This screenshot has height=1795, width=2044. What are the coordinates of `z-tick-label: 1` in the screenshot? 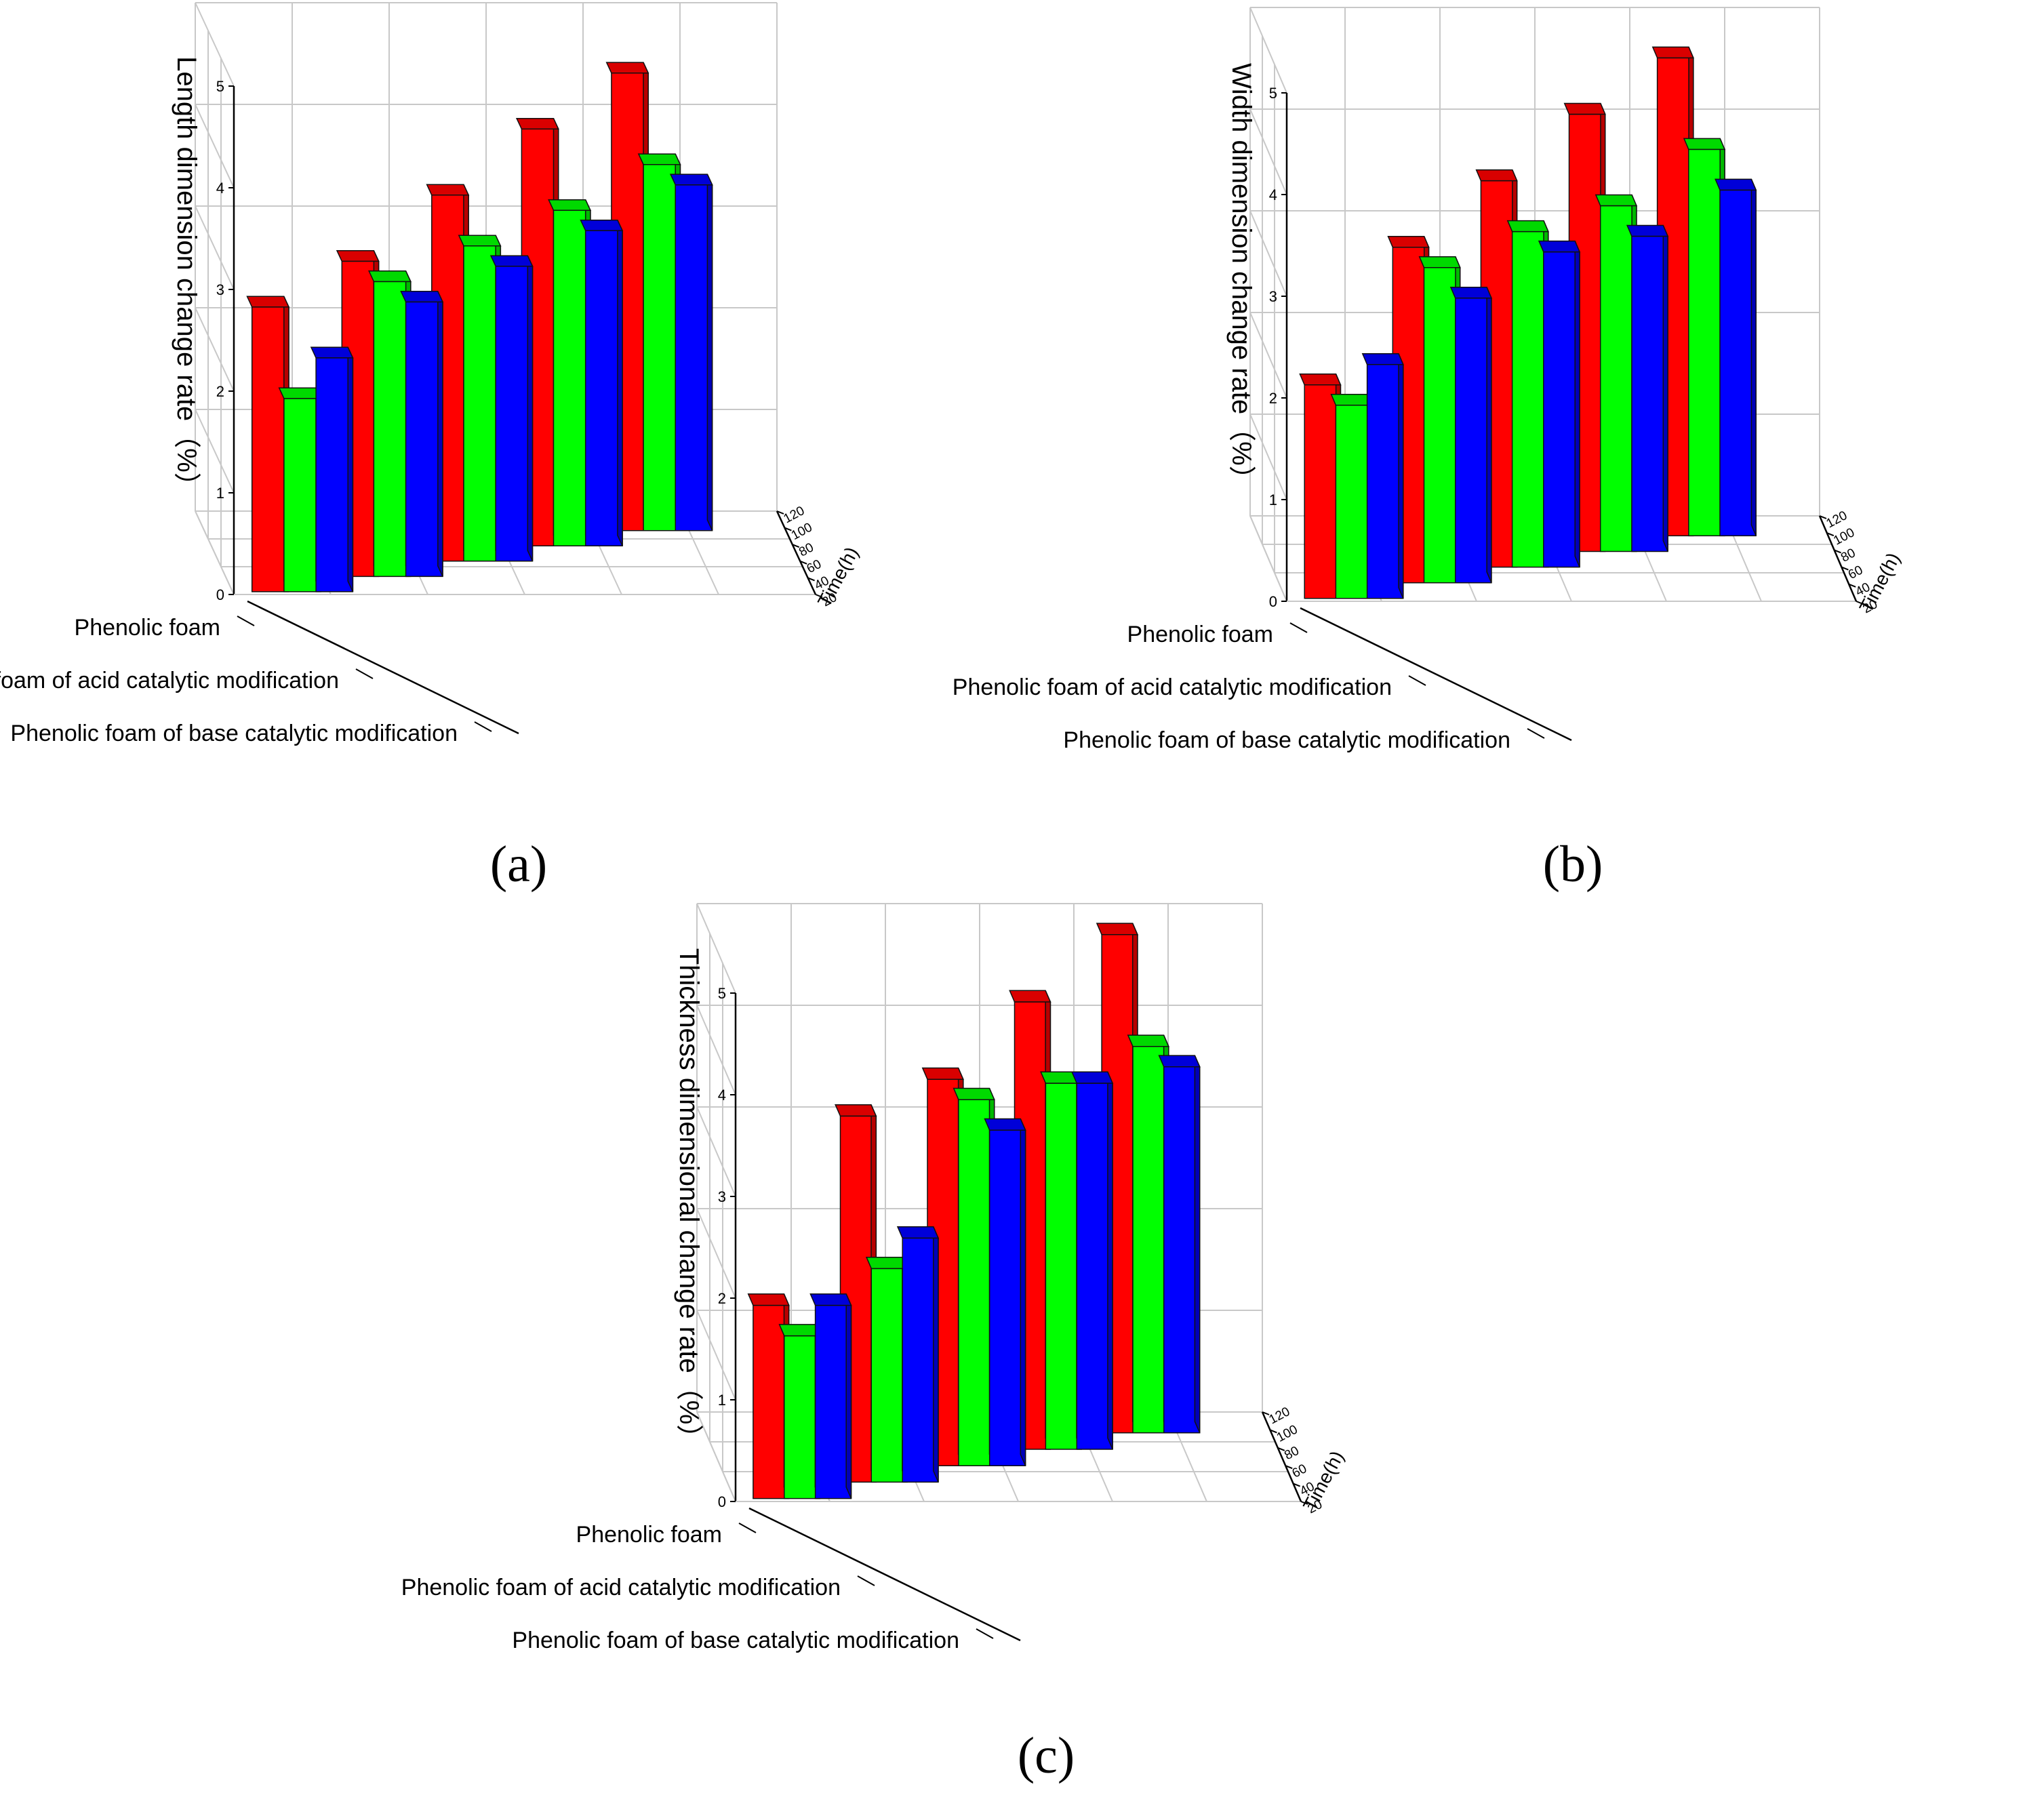 It's located at (722, 1400).